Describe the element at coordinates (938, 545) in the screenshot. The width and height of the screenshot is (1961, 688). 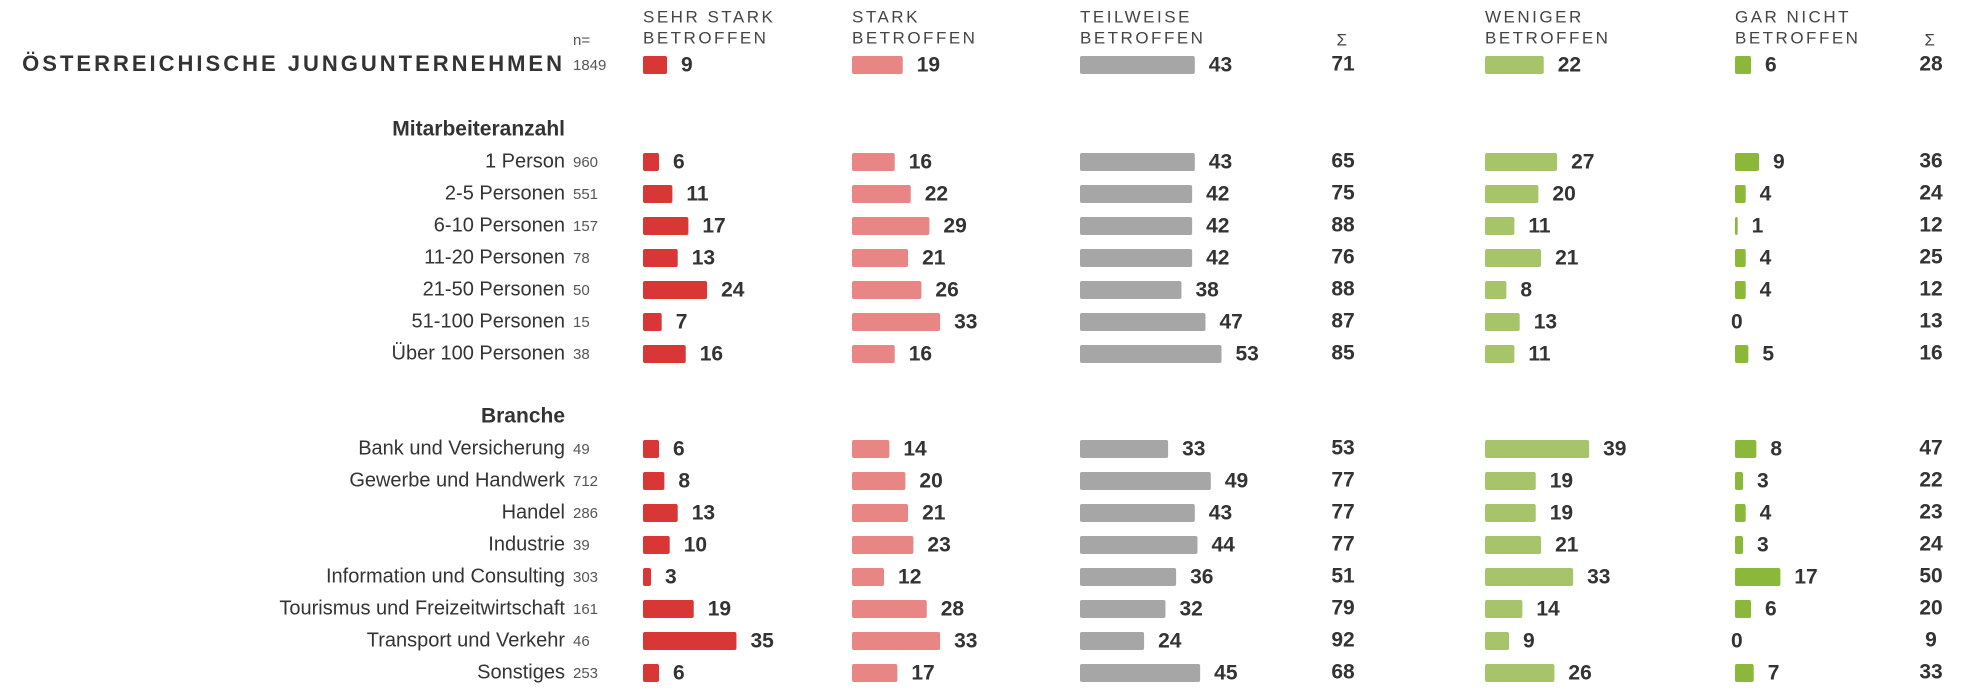
I see `value-label: 23` at that location.